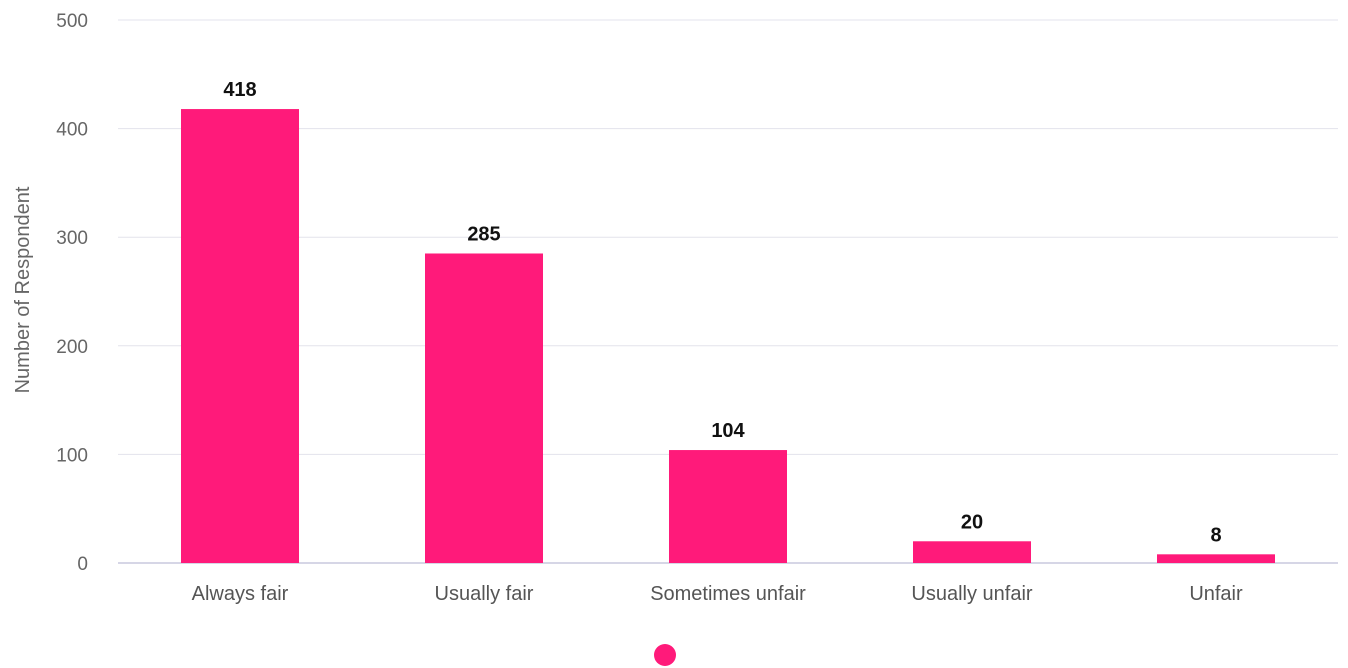 This screenshot has height=668, width=1348. Describe the element at coordinates (665, 655) in the screenshot. I see `legend-marker` at that location.